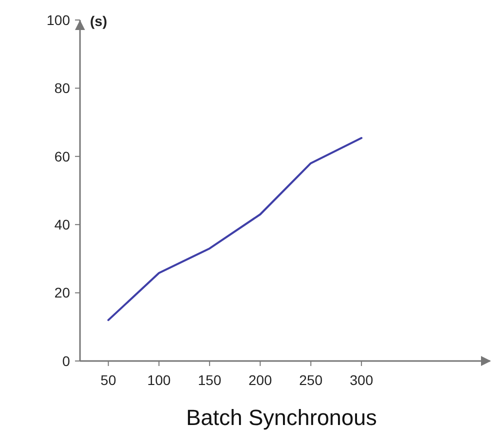 This screenshot has width=493, height=448. What do you see at coordinates (66, 360) in the screenshot?
I see `y-tick-label: 0` at bounding box center [66, 360].